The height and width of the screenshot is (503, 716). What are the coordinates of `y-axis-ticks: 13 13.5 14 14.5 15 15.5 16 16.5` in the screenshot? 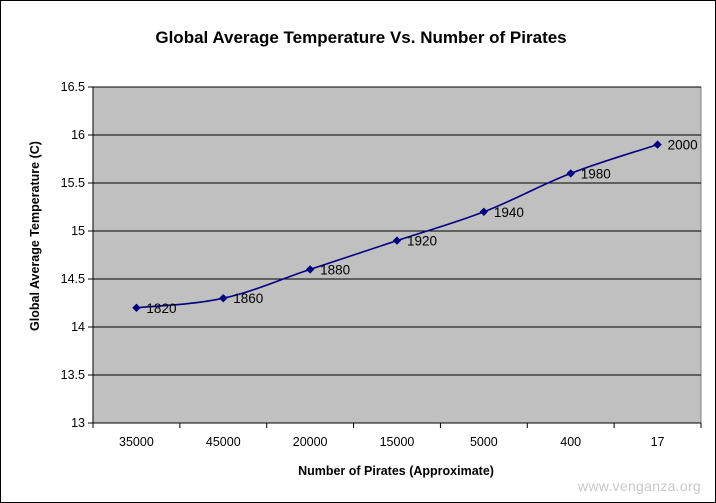 It's located at (77, 255).